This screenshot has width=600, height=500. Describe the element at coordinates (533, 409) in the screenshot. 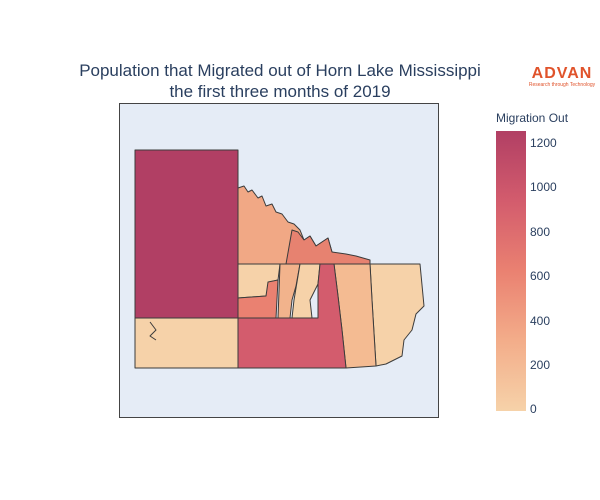

I see `colorbar-tick: 0` at that location.